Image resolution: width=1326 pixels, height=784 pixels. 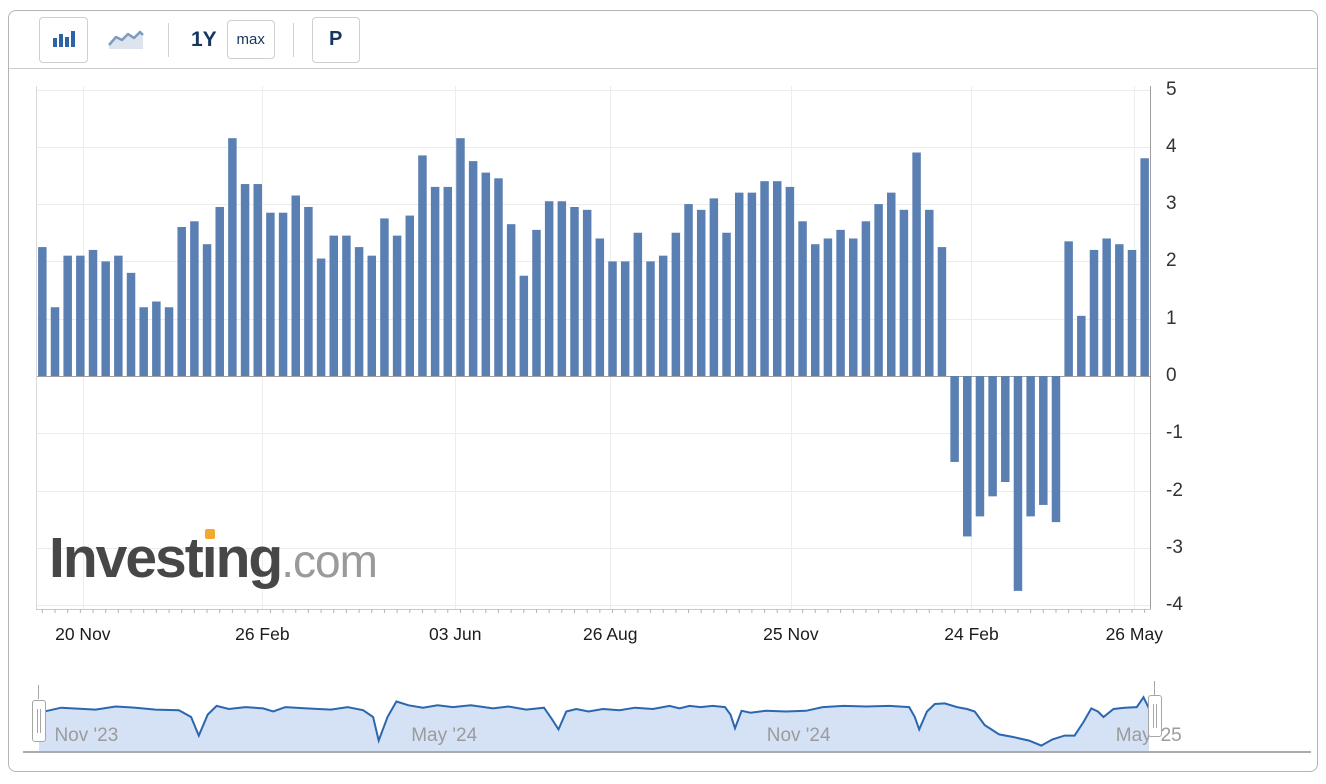 I want to click on period-selector: 1Y, so click(x=204, y=39).